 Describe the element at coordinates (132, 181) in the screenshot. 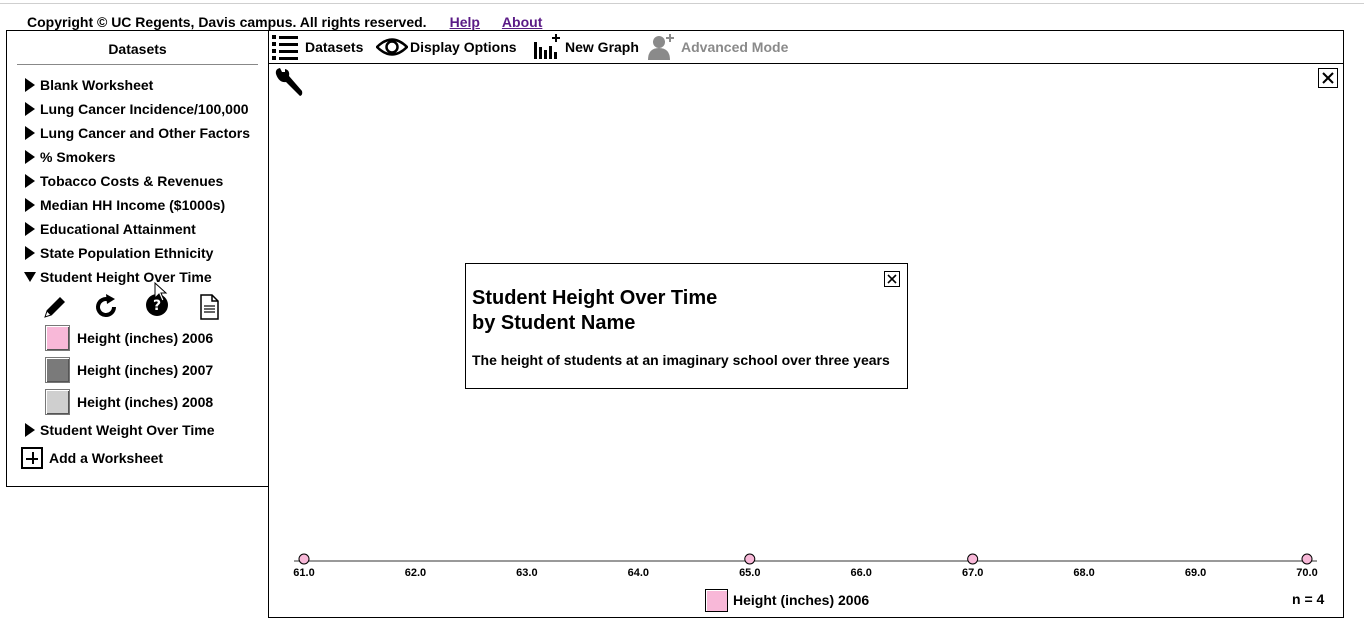

I see `dataset-label: Tobacco Costs & Revenues` at that location.